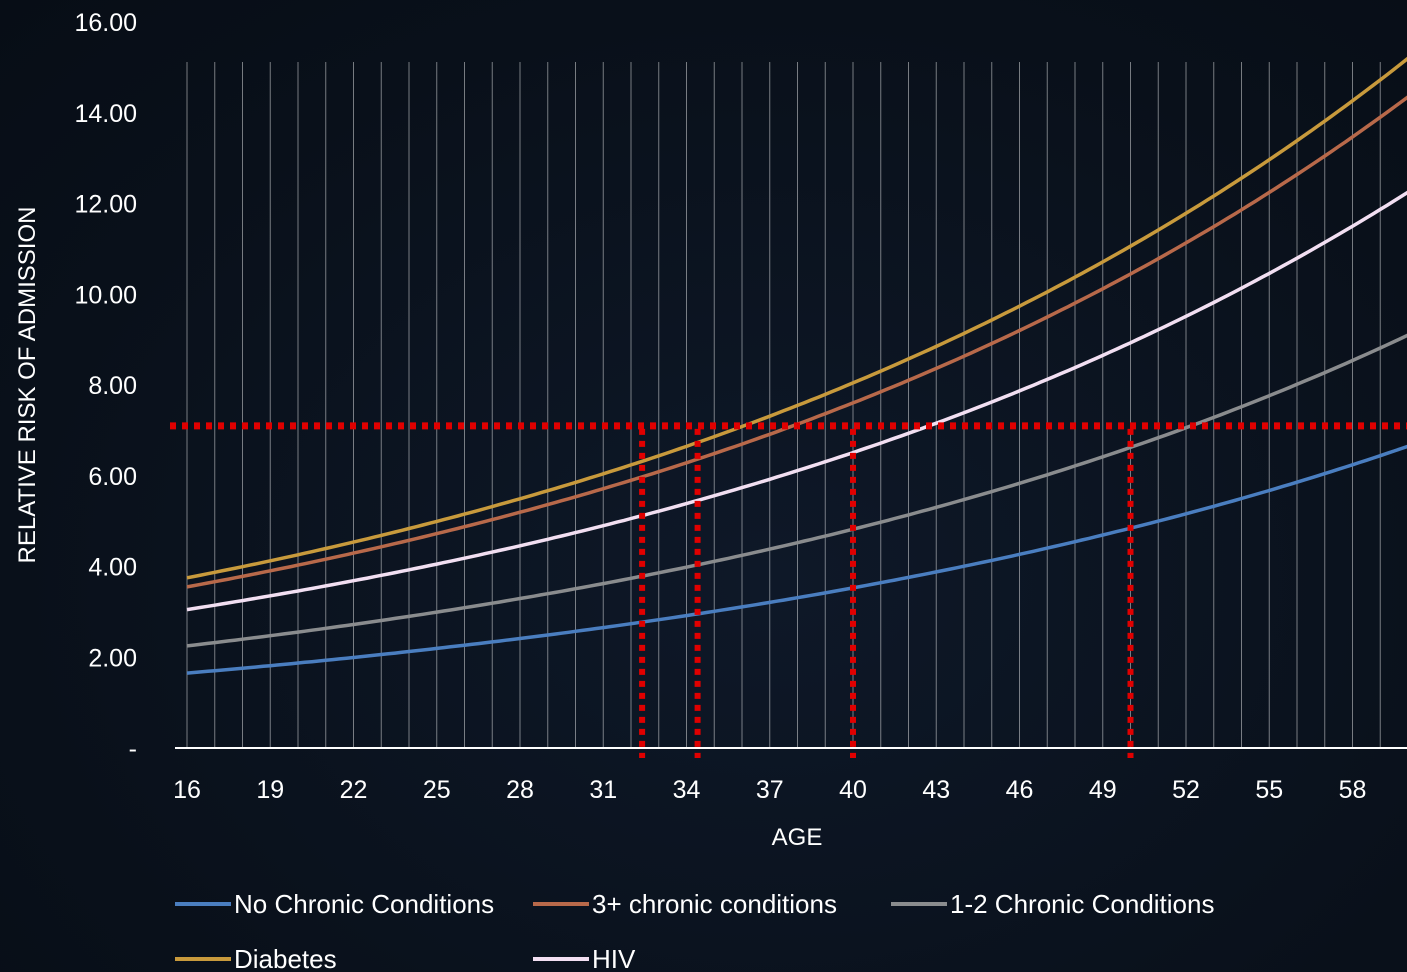 Image resolution: width=1407 pixels, height=972 pixels. What do you see at coordinates (853, 790) in the screenshot?
I see `x-tick-label: 40` at bounding box center [853, 790].